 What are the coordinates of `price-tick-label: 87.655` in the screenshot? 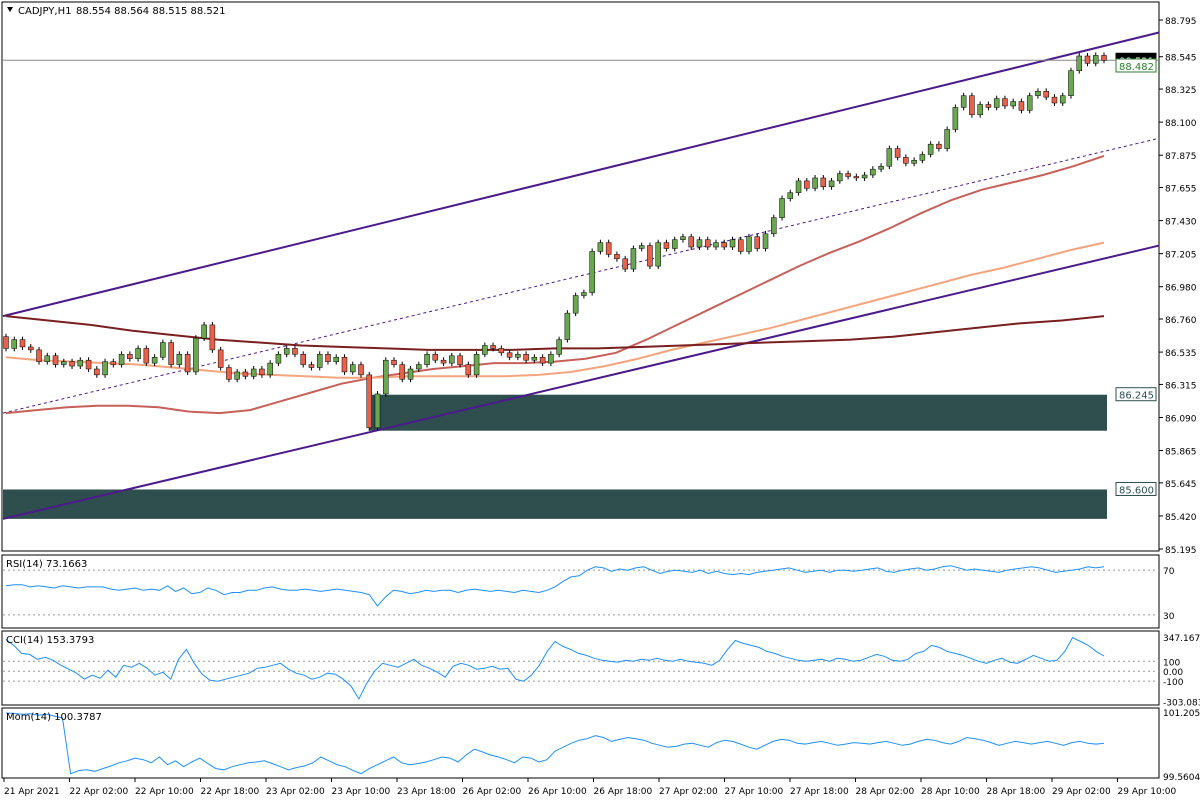 It's located at (1181, 190).